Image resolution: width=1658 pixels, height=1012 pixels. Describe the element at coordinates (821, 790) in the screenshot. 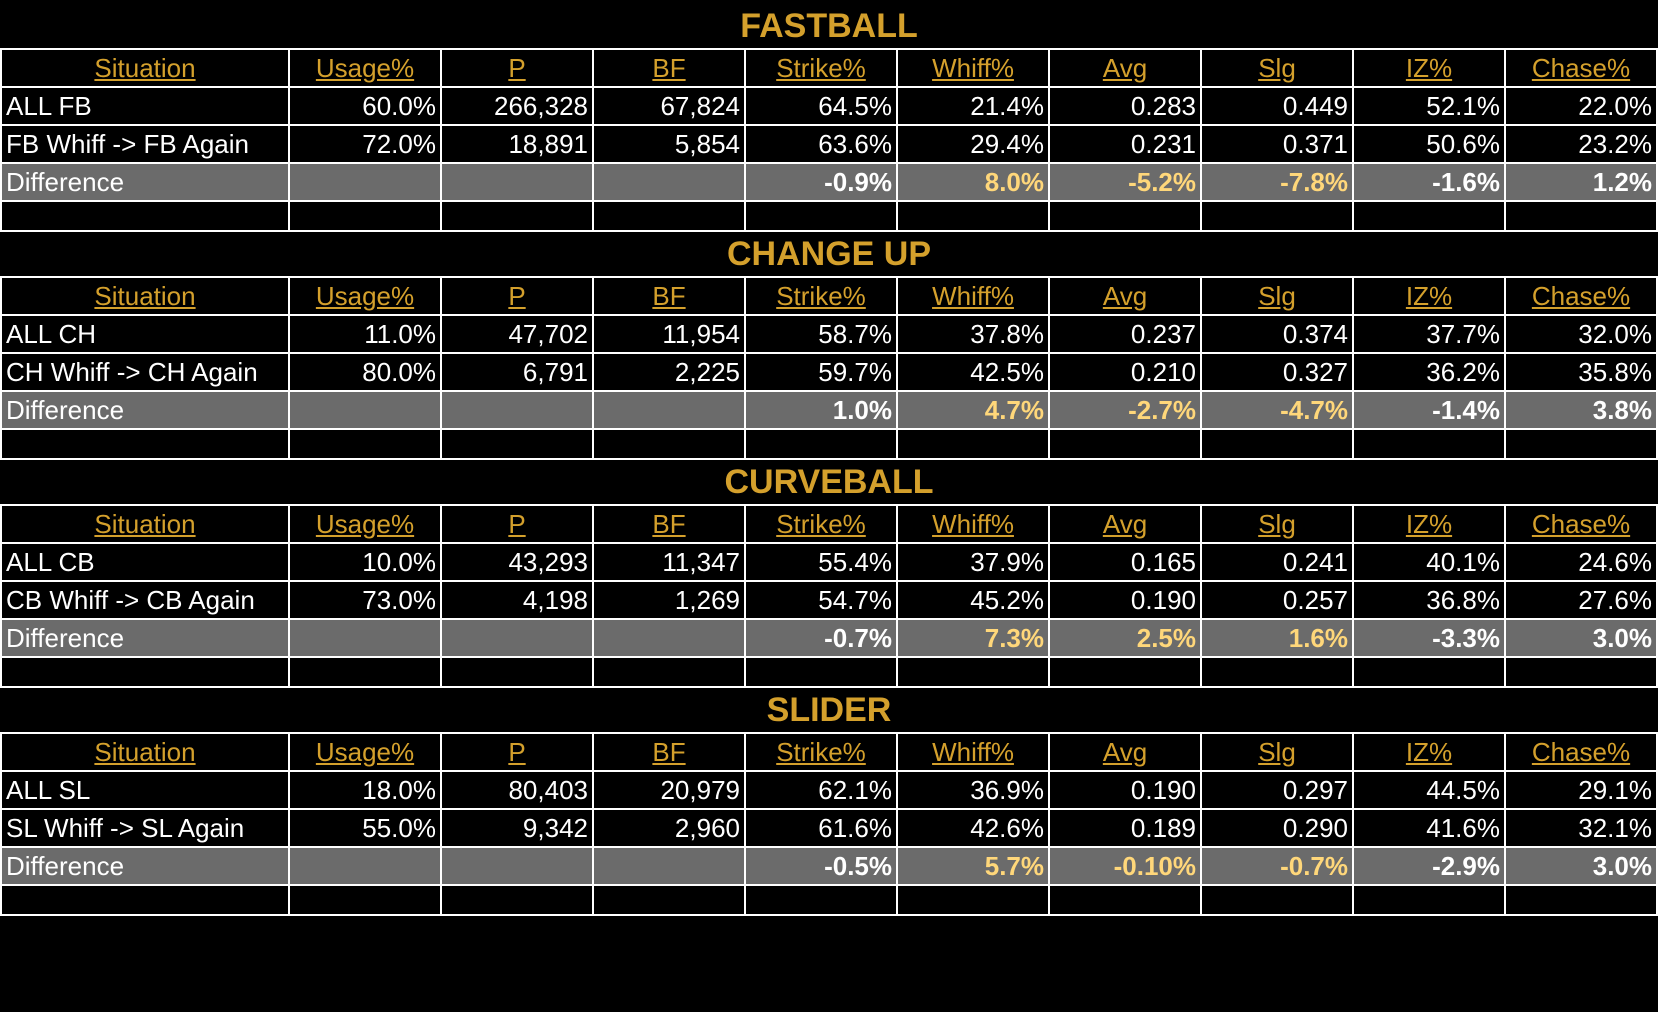

I see `cell-strike: 62.1%` at that location.